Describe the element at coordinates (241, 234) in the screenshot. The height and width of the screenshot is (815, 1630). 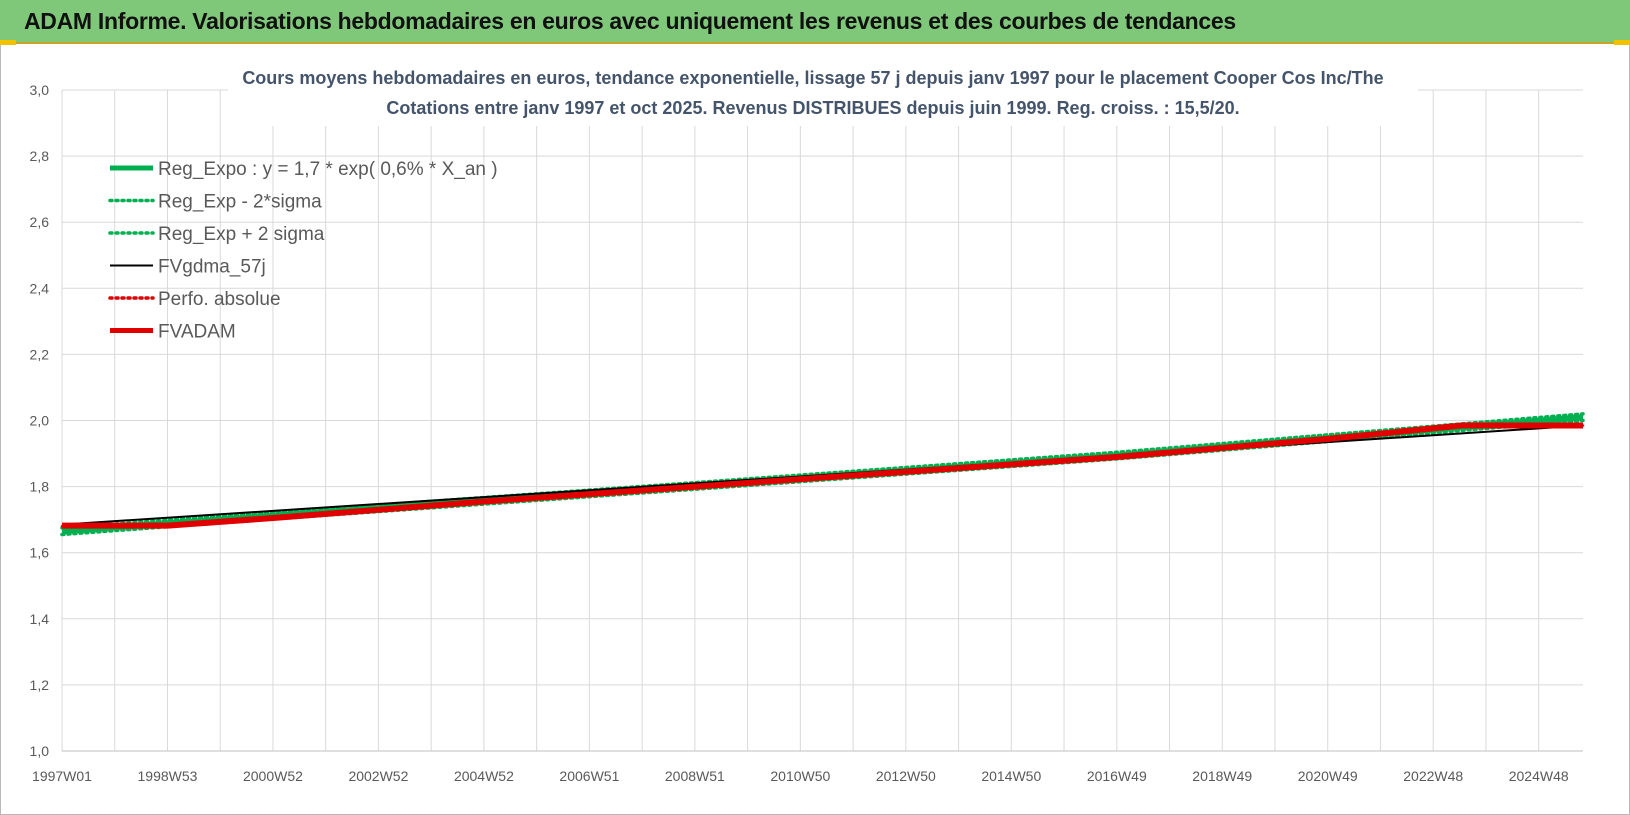
I see `legend-label: Reg_Exp + 2 sigma` at that location.